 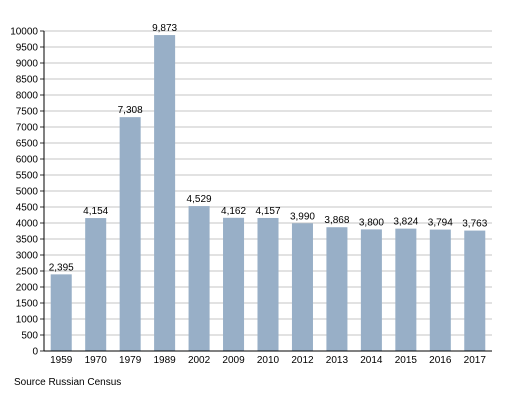 What do you see at coordinates (164, 28) in the screenshot?
I see `data-label-1989: 9,873` at bounding box center [164, 28].